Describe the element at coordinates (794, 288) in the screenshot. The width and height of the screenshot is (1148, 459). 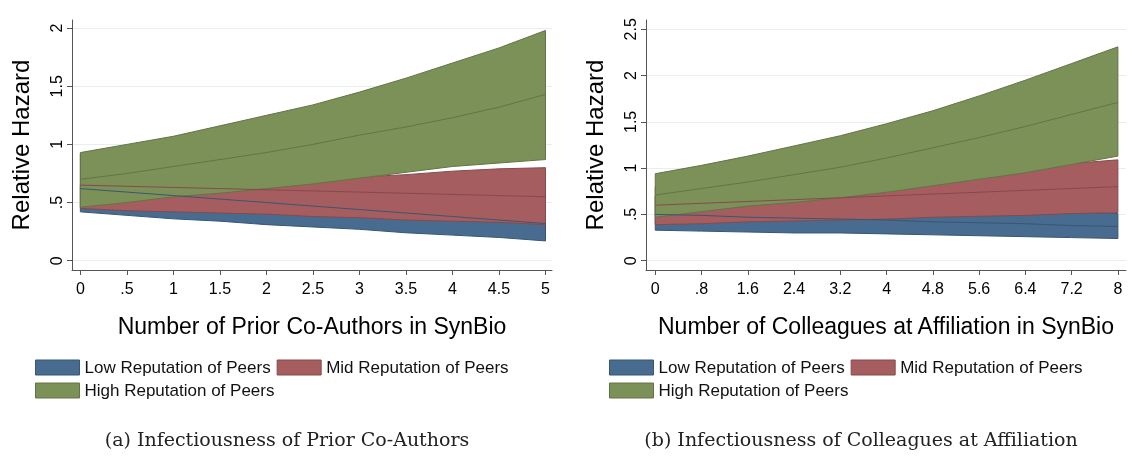
I see `x-tick-label: 2.4` at that location.